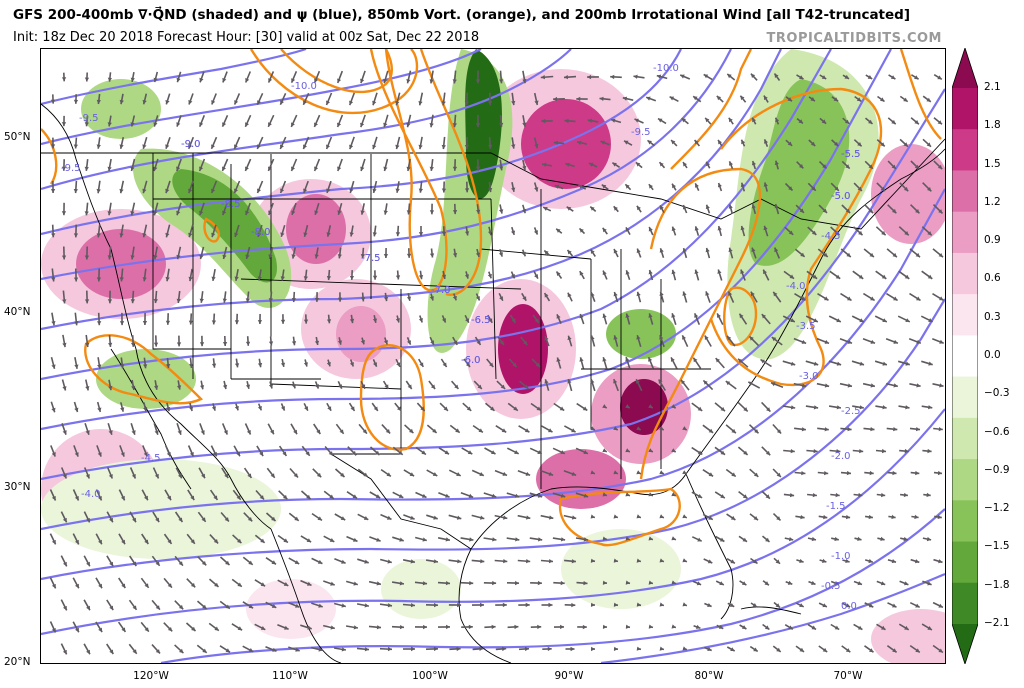  What do you see at coordinates (965, 68) in the screenshot?
I see `colorbar-max-extension` at bounding box center [965, 68].